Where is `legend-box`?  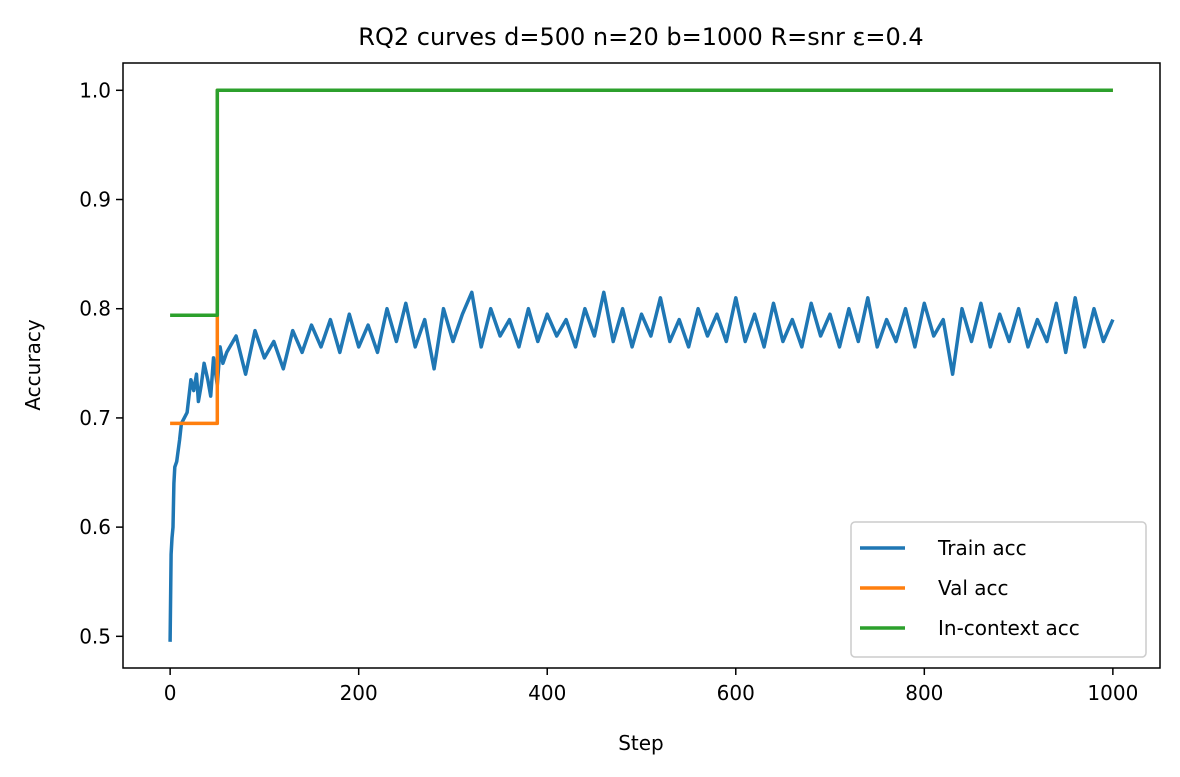 legend-box is located at coordinates (998, 589).